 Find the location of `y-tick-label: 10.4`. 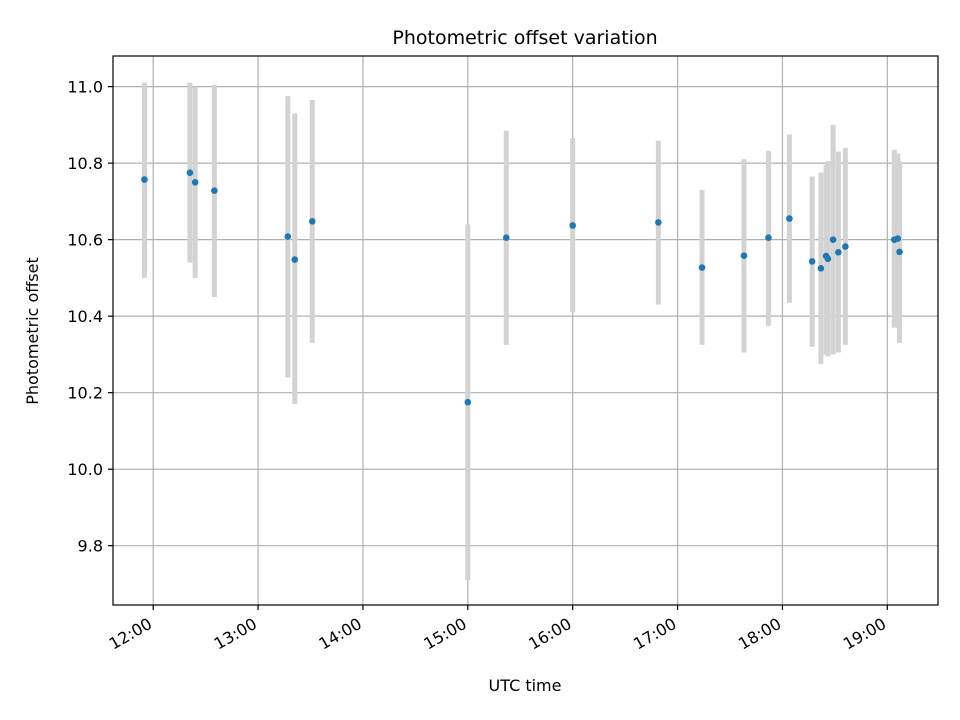

y-tick-label: 10.4 is located at coordinates (85, 316).